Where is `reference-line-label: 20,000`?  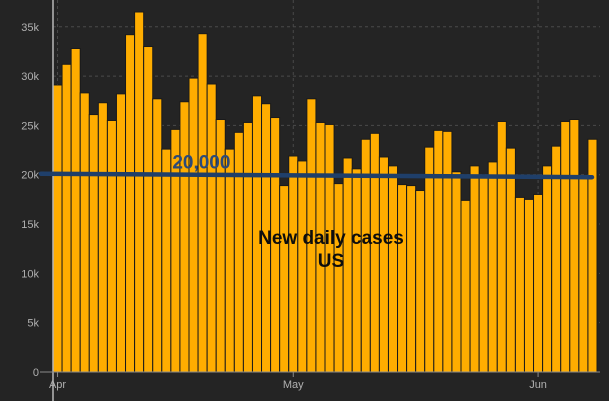
reference-line-label: 20,000 is located at coordinates (201, 163).